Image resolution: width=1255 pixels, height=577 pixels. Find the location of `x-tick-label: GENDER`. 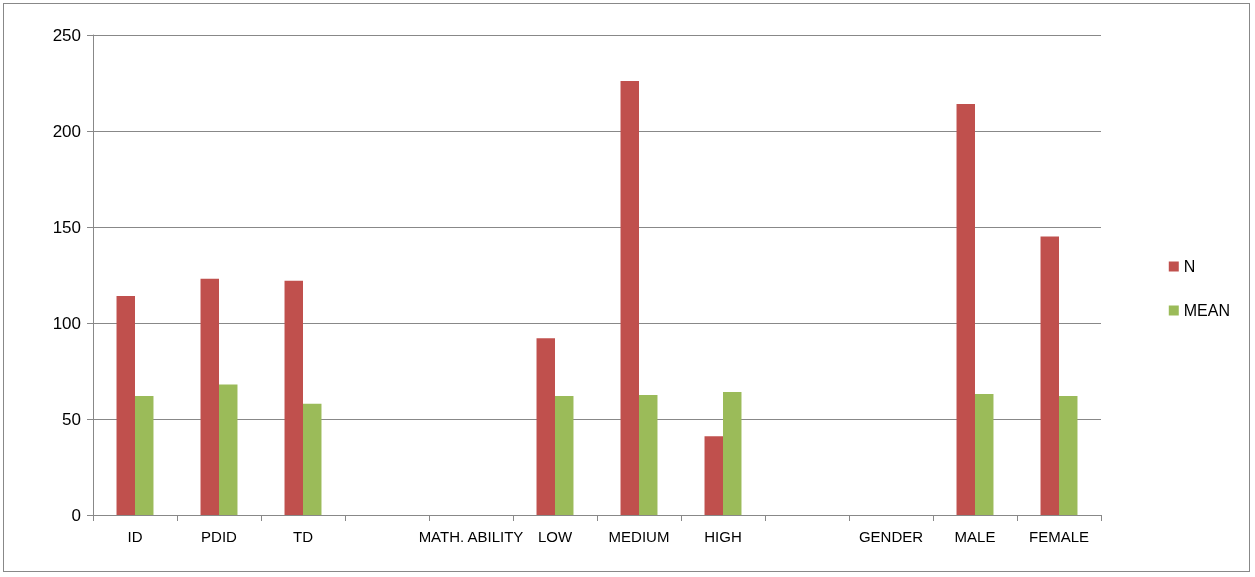

x-tick-label: GENDER is located at coordinates (891, 536).